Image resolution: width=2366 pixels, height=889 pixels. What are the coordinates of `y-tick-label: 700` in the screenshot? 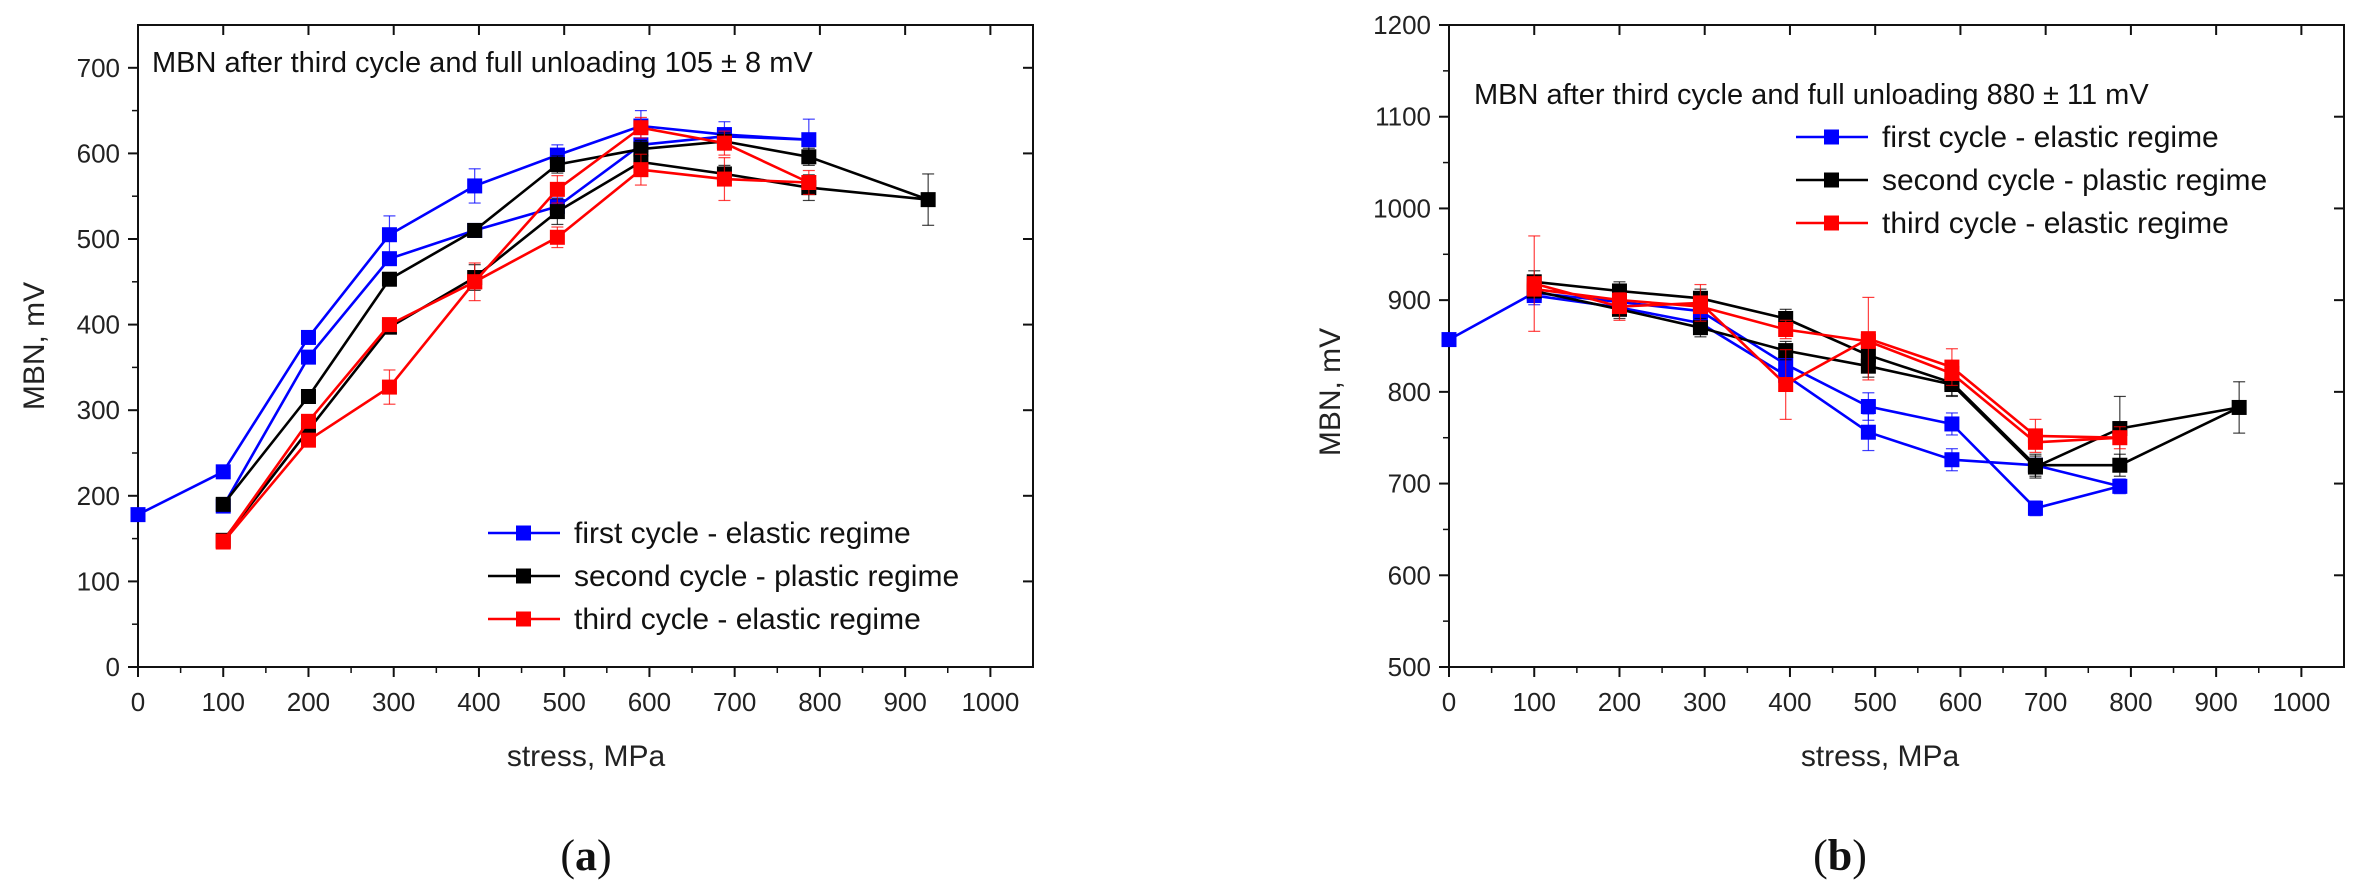 It's located at (98, 68).